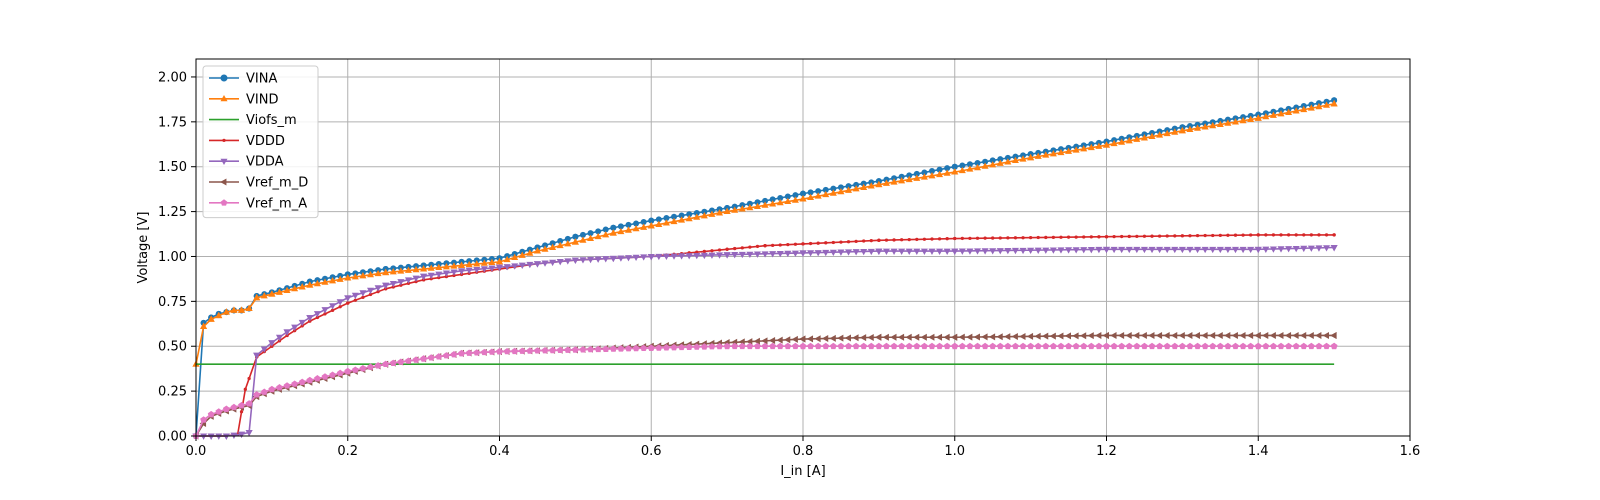  I want to click on series-line, so click(765, 385).